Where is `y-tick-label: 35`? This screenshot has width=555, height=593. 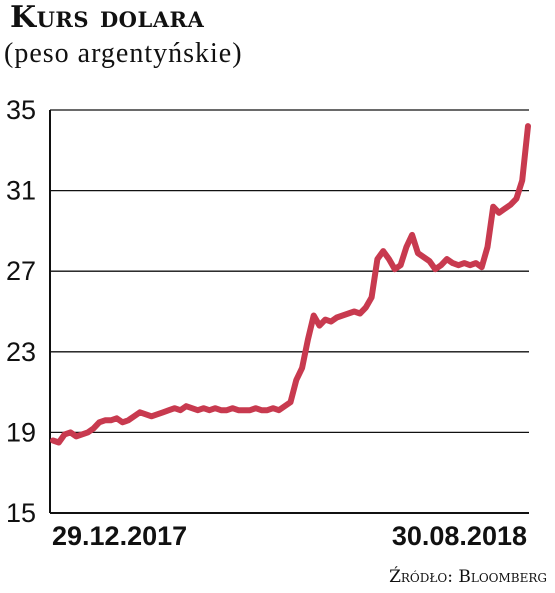 y-tick-label: 35 is located at coordinates (21, 110).